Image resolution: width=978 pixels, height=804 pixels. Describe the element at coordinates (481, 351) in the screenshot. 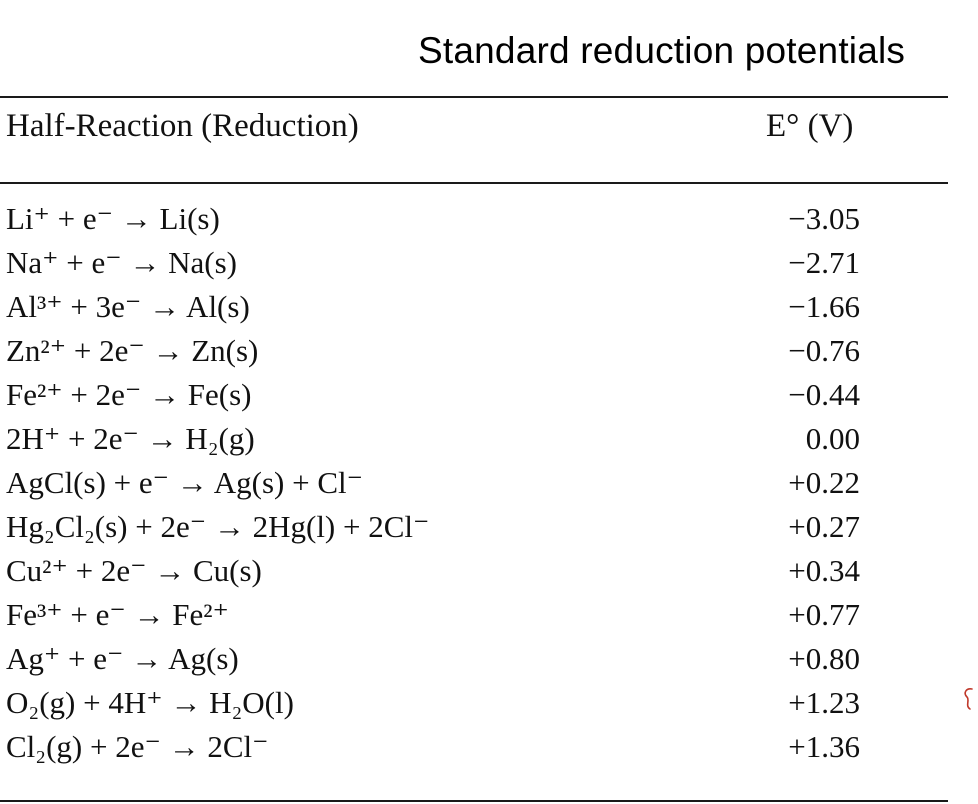

I see `table-row: Zn²⁺ + 2e⁻ → Zn(s) −0.76` at that location.